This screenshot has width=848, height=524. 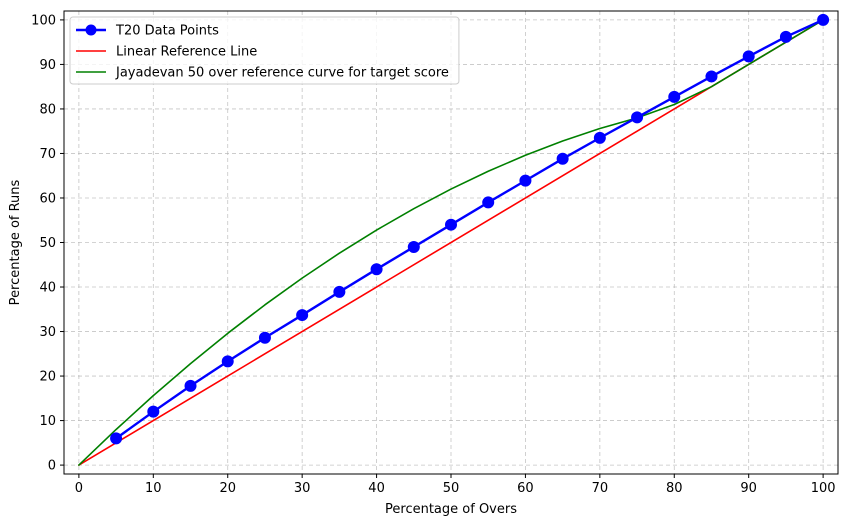 What do you see at coordinates (47, 109) in the screenshot?
I see `y-tick-label: 80` at bounding box center [47, 109].